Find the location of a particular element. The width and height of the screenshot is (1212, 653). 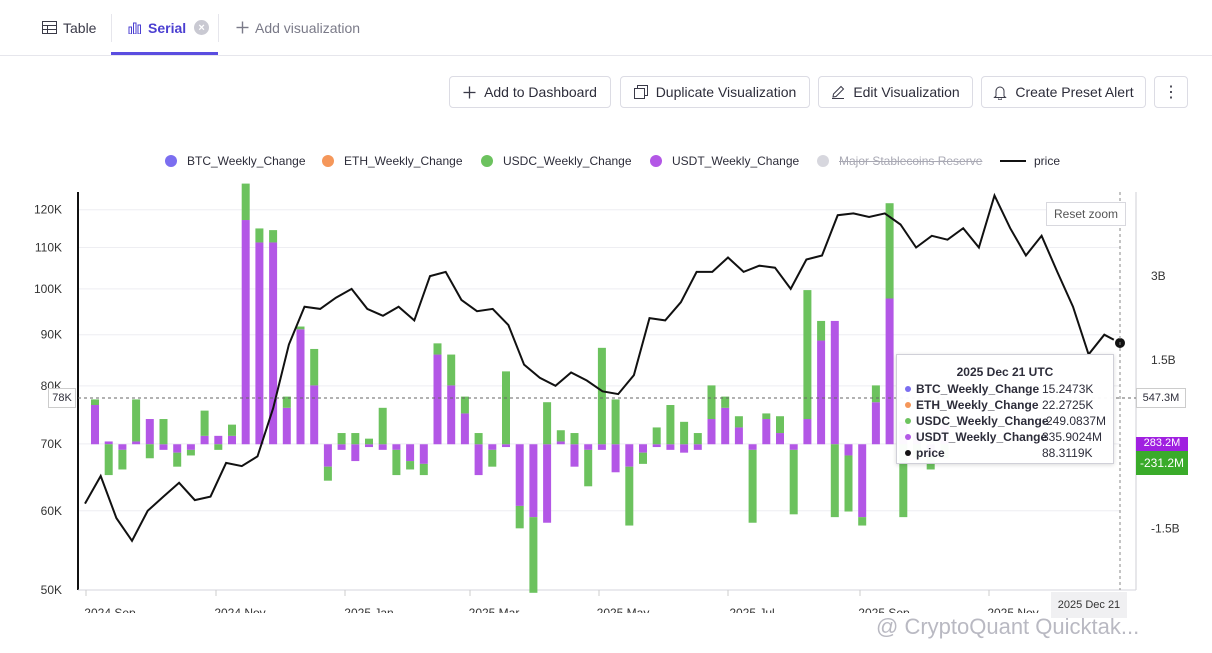

create-preset-alert-label: Create Preset Alert is located at coordinates (1074, 92).